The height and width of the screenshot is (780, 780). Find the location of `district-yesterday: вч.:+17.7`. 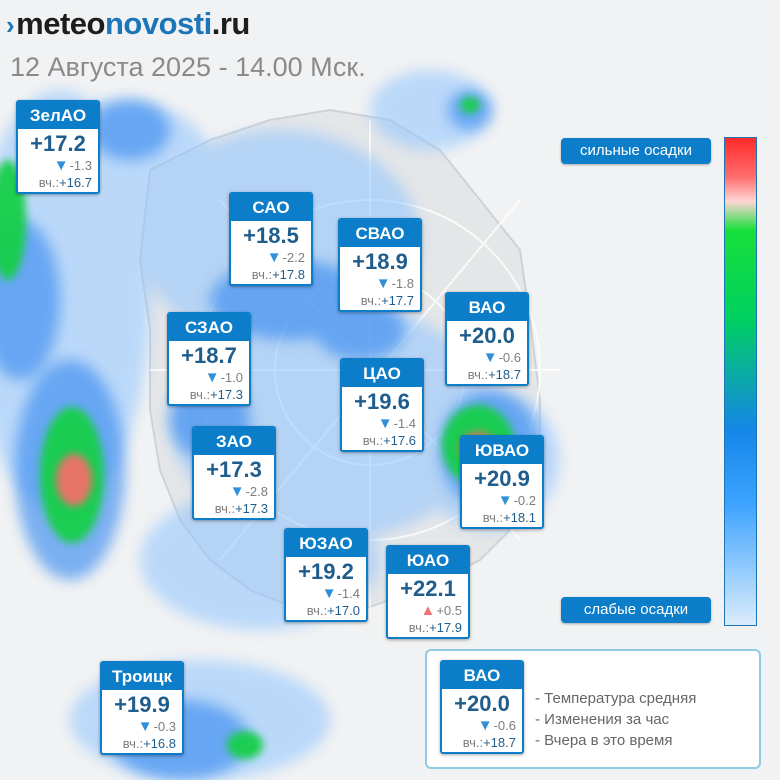

district-yesterday: вч.:+17.7 is located at coordinates (387, 301).